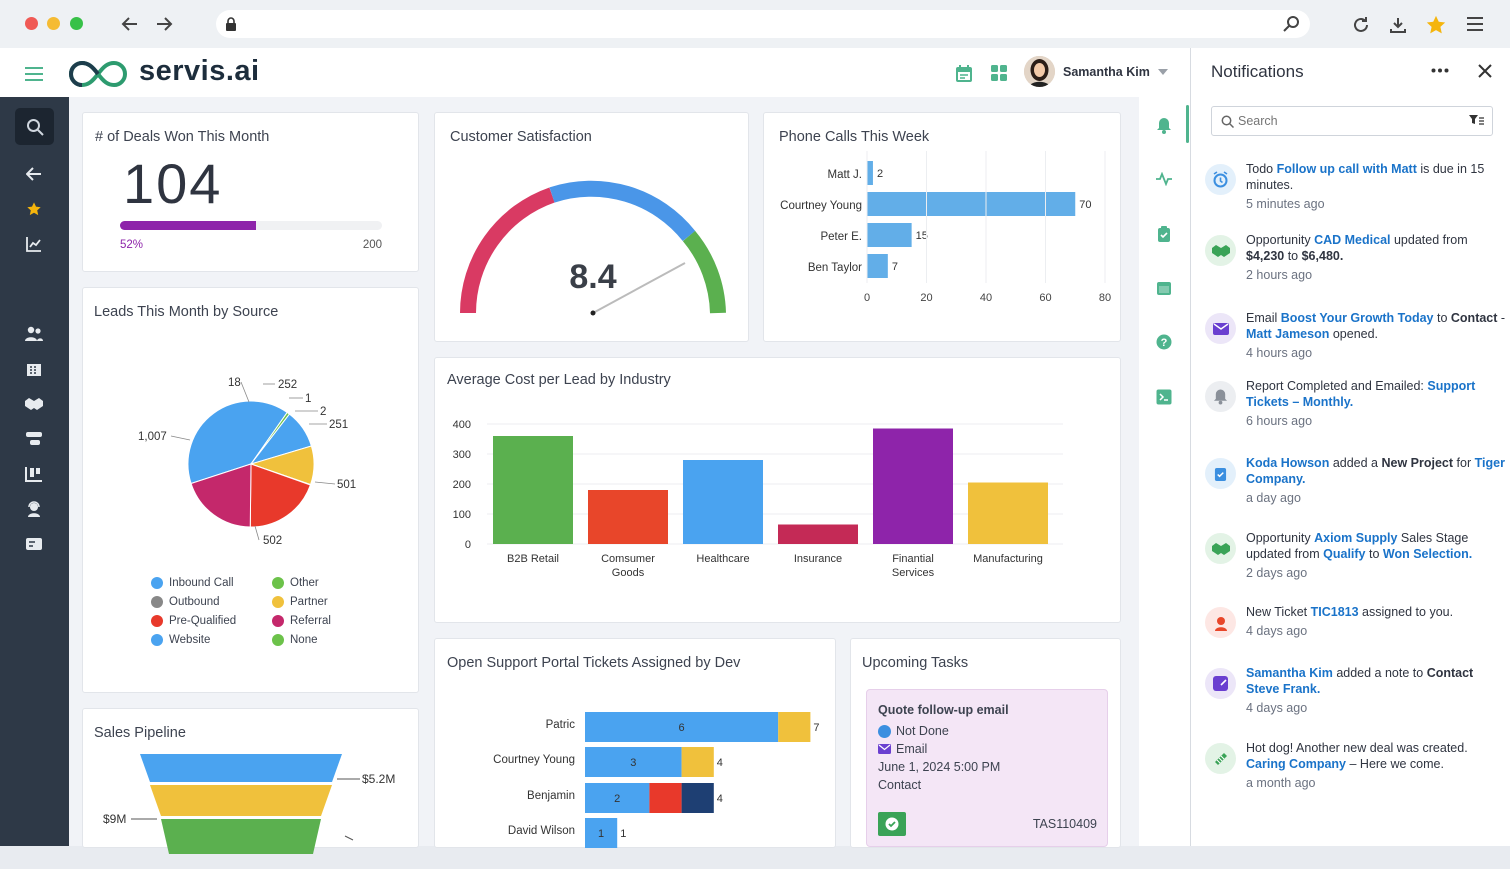 This screenshot has width=1510, height=869. Describe the element at coordinates (1440, 70) in the screenshot. I see `more-options-icon` at that location.